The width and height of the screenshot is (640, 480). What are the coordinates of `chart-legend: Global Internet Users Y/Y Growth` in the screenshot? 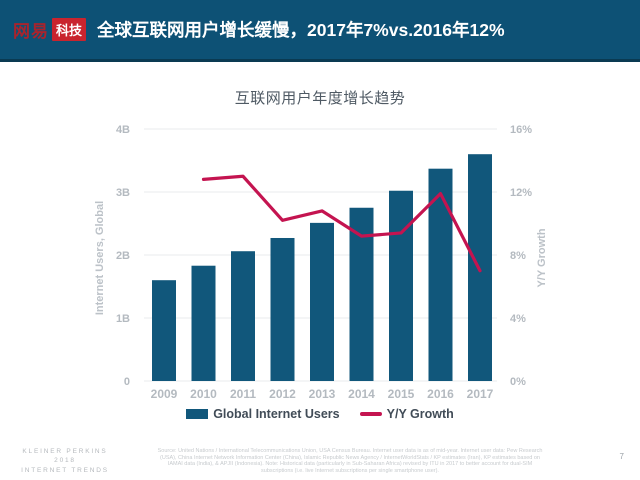 It's located at (320, 414).